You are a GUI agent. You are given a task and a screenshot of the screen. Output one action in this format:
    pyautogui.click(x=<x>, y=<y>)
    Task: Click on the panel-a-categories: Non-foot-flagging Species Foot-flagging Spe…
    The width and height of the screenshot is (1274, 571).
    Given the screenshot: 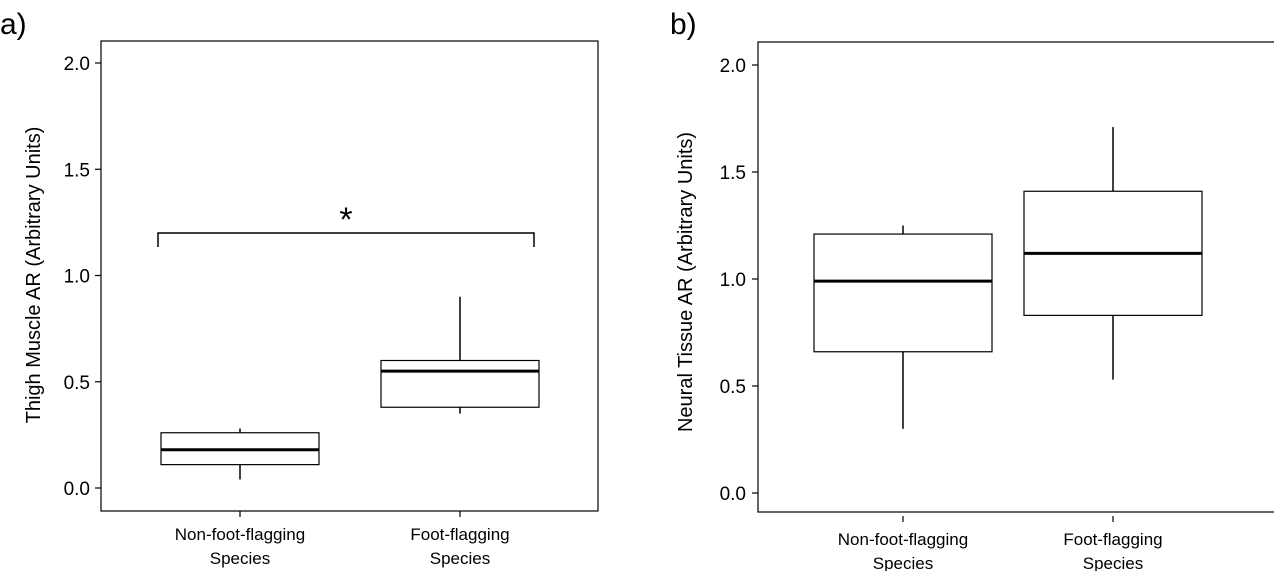 What is the action you would take?
    pyautogui.click(x=342, y=539)
    